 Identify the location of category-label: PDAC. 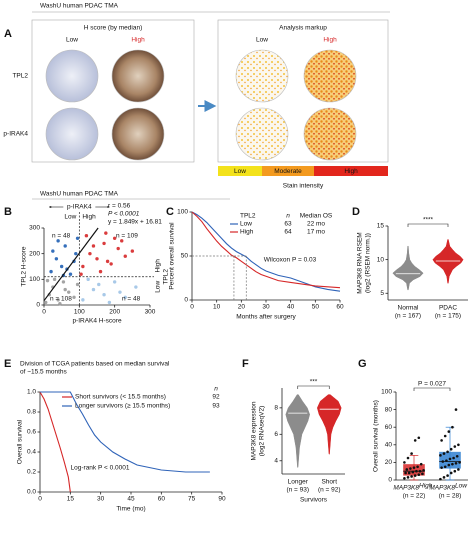
(448, 308).